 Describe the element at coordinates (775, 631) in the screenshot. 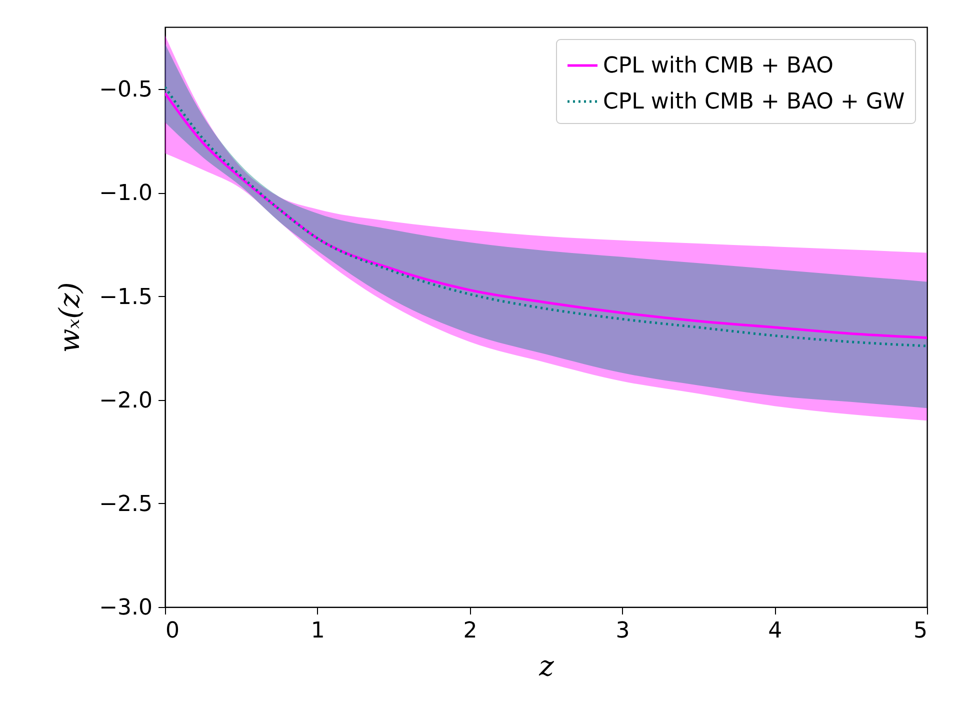

I see `x-tick-label: 4` at that location.